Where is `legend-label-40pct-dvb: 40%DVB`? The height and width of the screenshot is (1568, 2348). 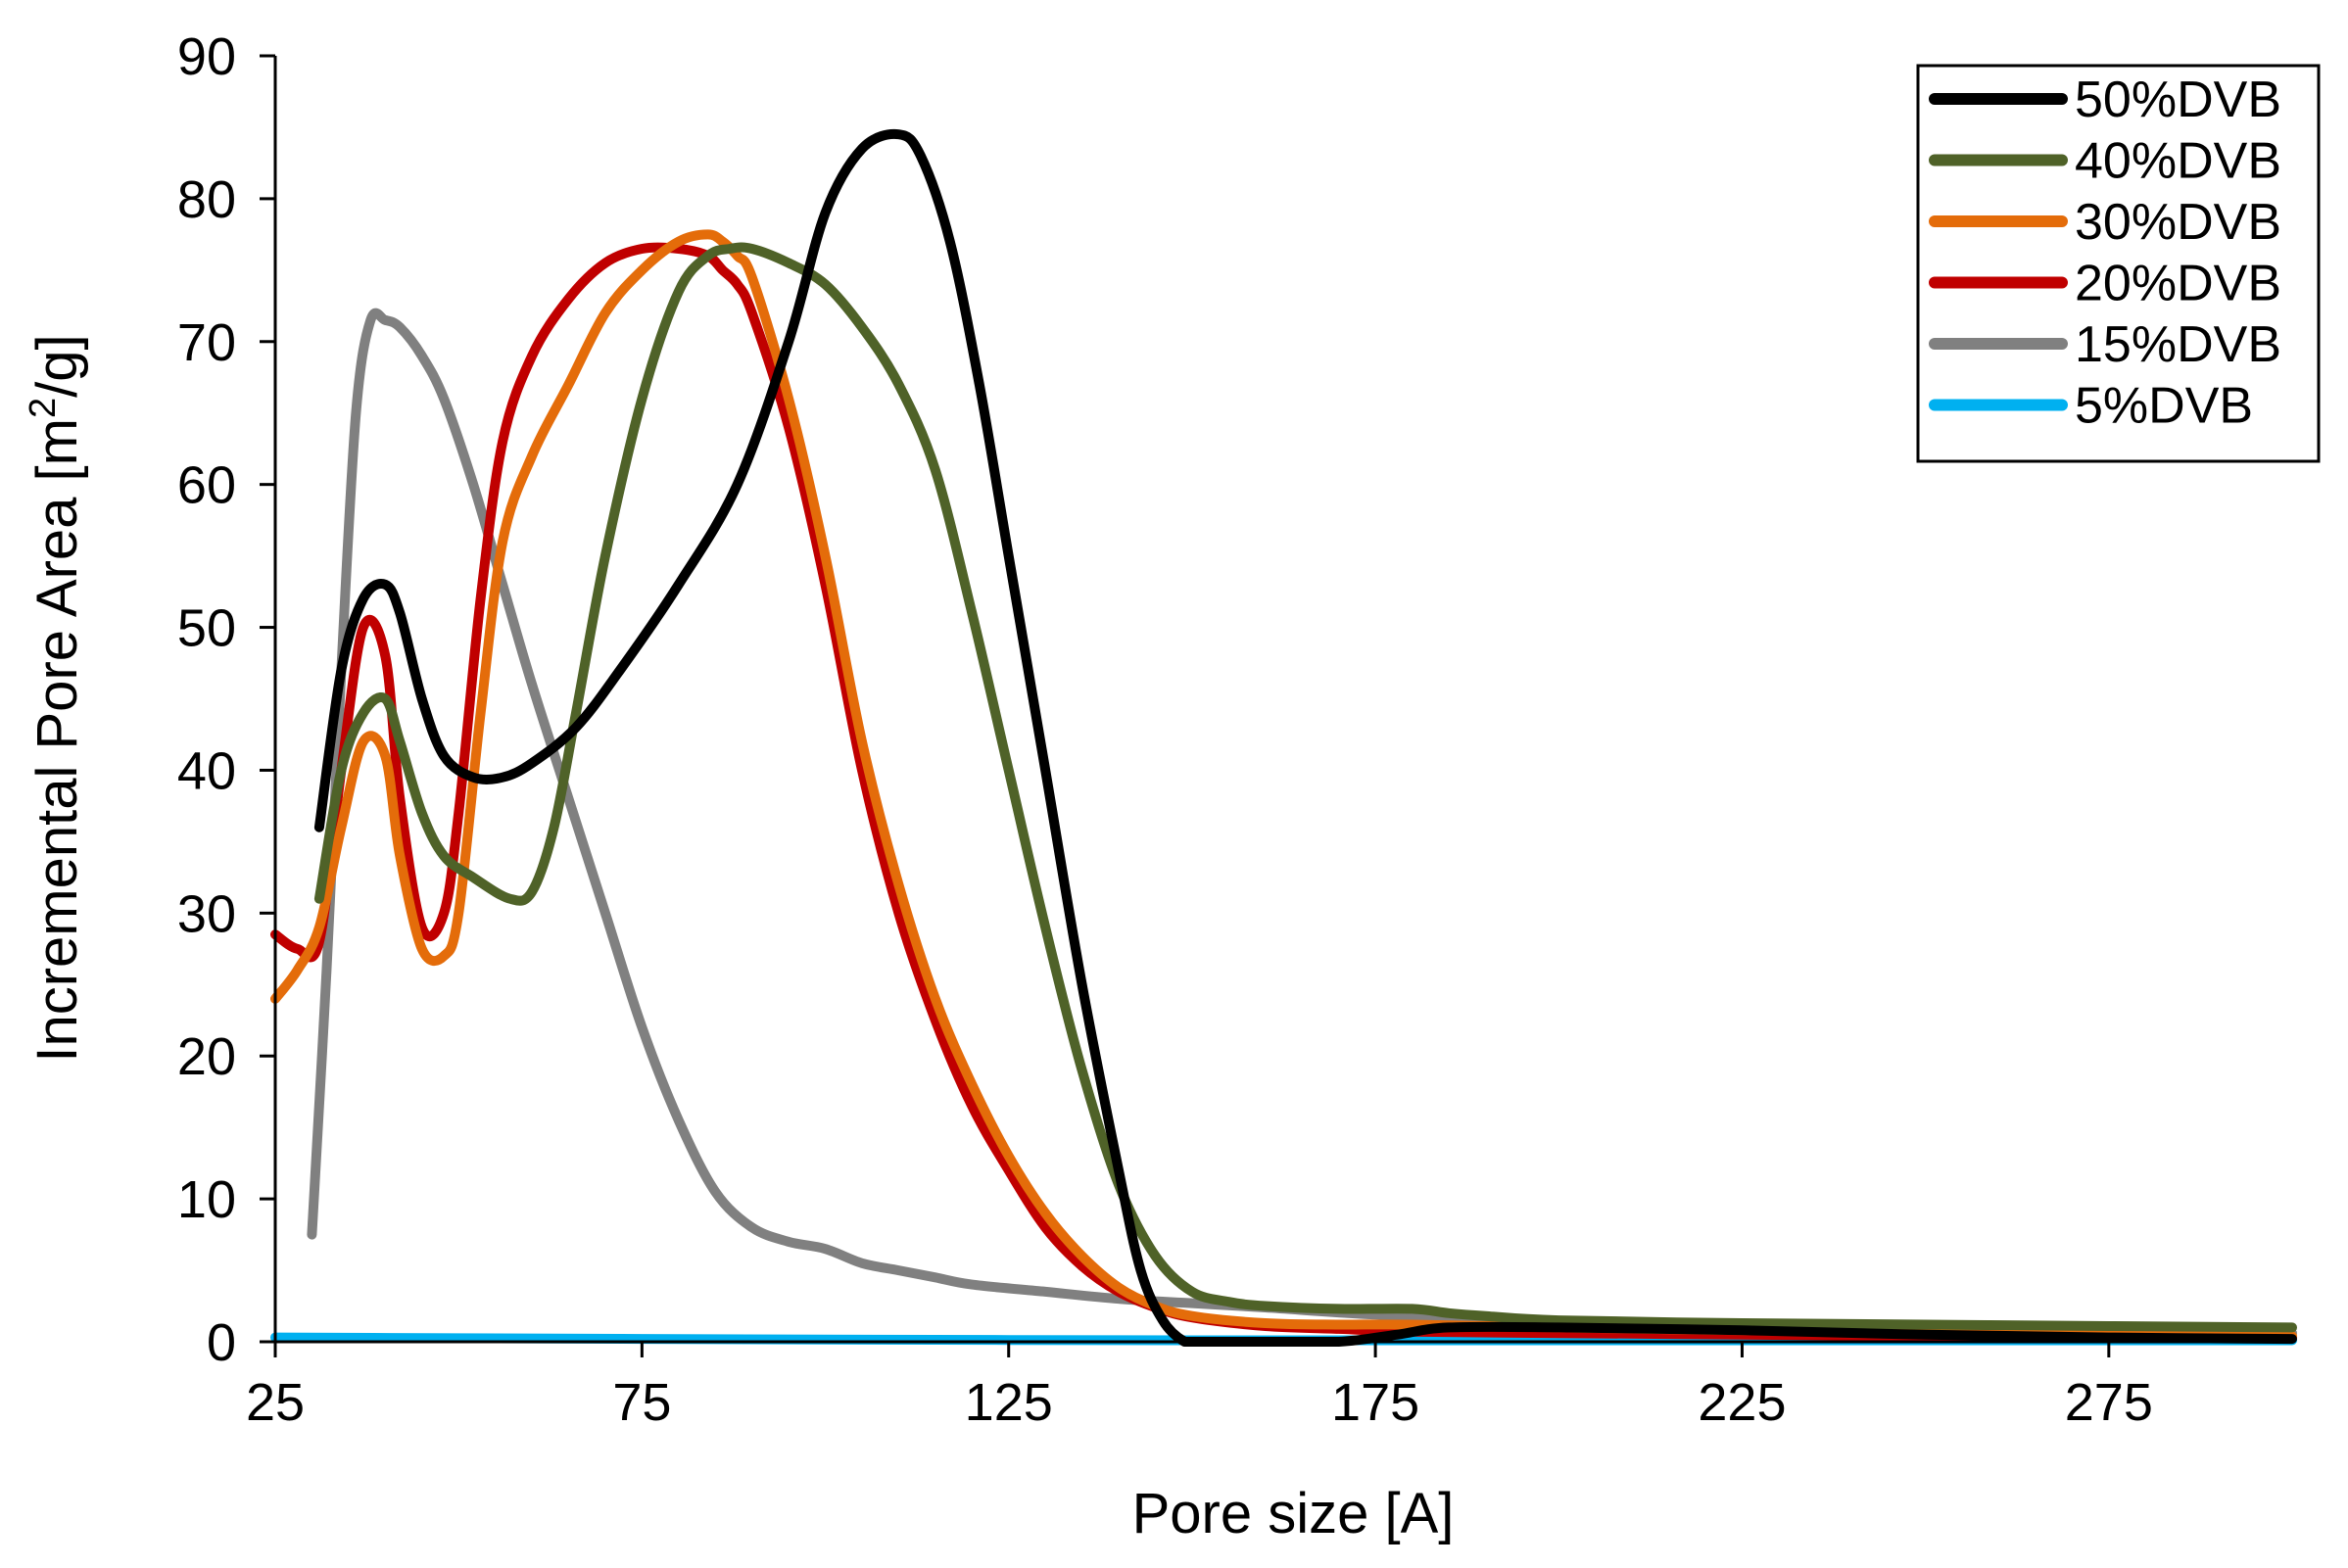
legend-label-40pct-dvb: 40%DVB is located at coordinates (2178, 161).